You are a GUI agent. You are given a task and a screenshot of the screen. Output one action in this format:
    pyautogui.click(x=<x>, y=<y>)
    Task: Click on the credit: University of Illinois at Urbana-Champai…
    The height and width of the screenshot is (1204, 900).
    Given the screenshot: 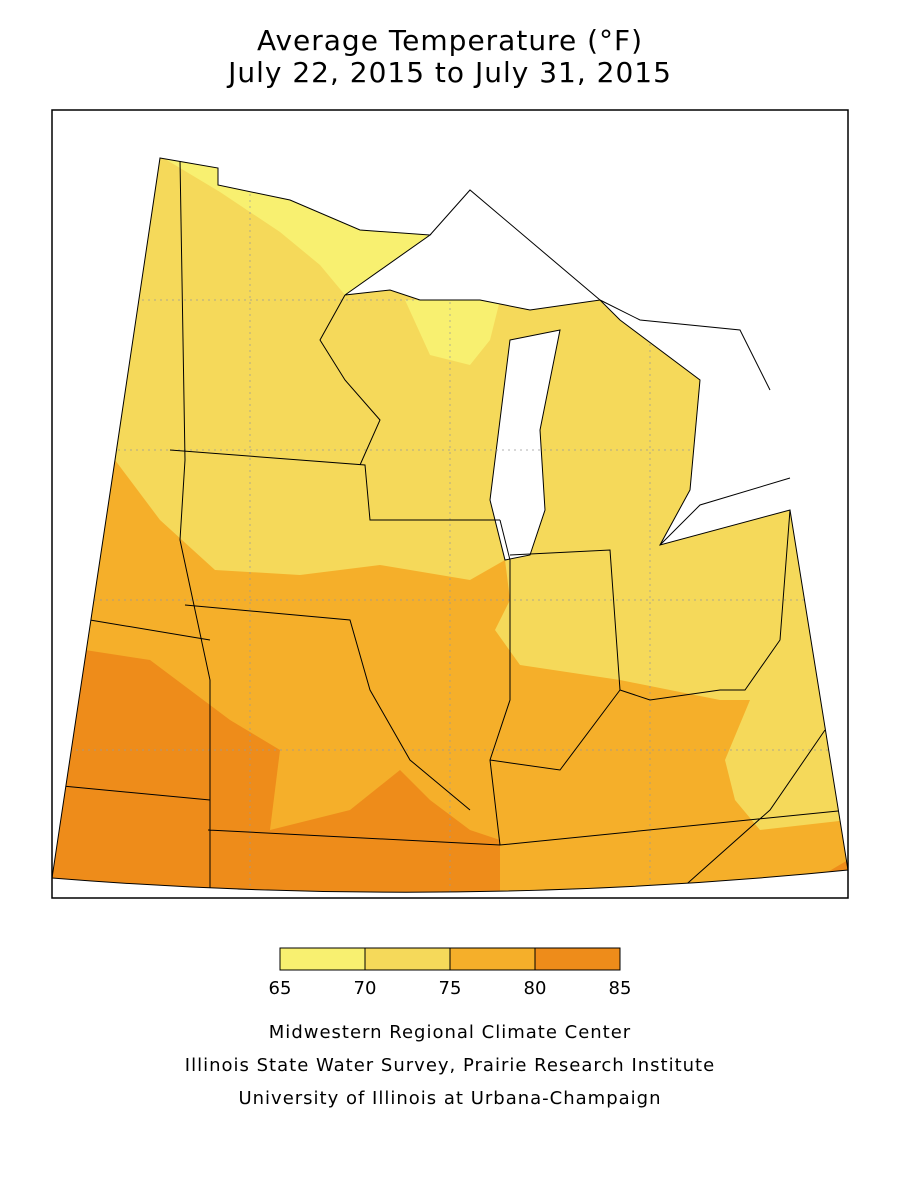 What is the action you would take?
    pyautogui.click(x=449, y=1098)
    